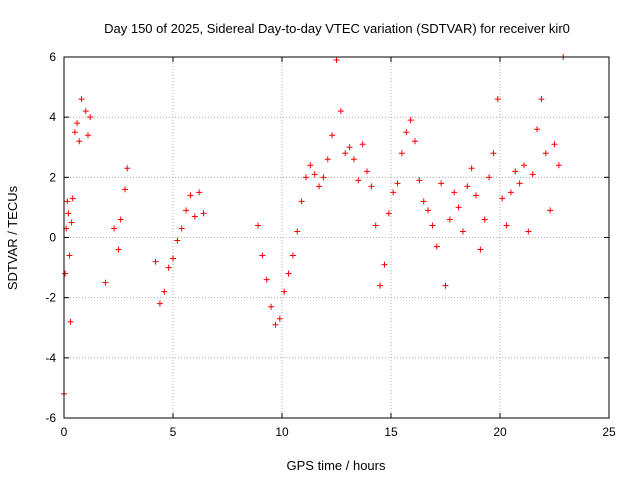  I want to click on y-tick-label: 2, so click(52, 177).